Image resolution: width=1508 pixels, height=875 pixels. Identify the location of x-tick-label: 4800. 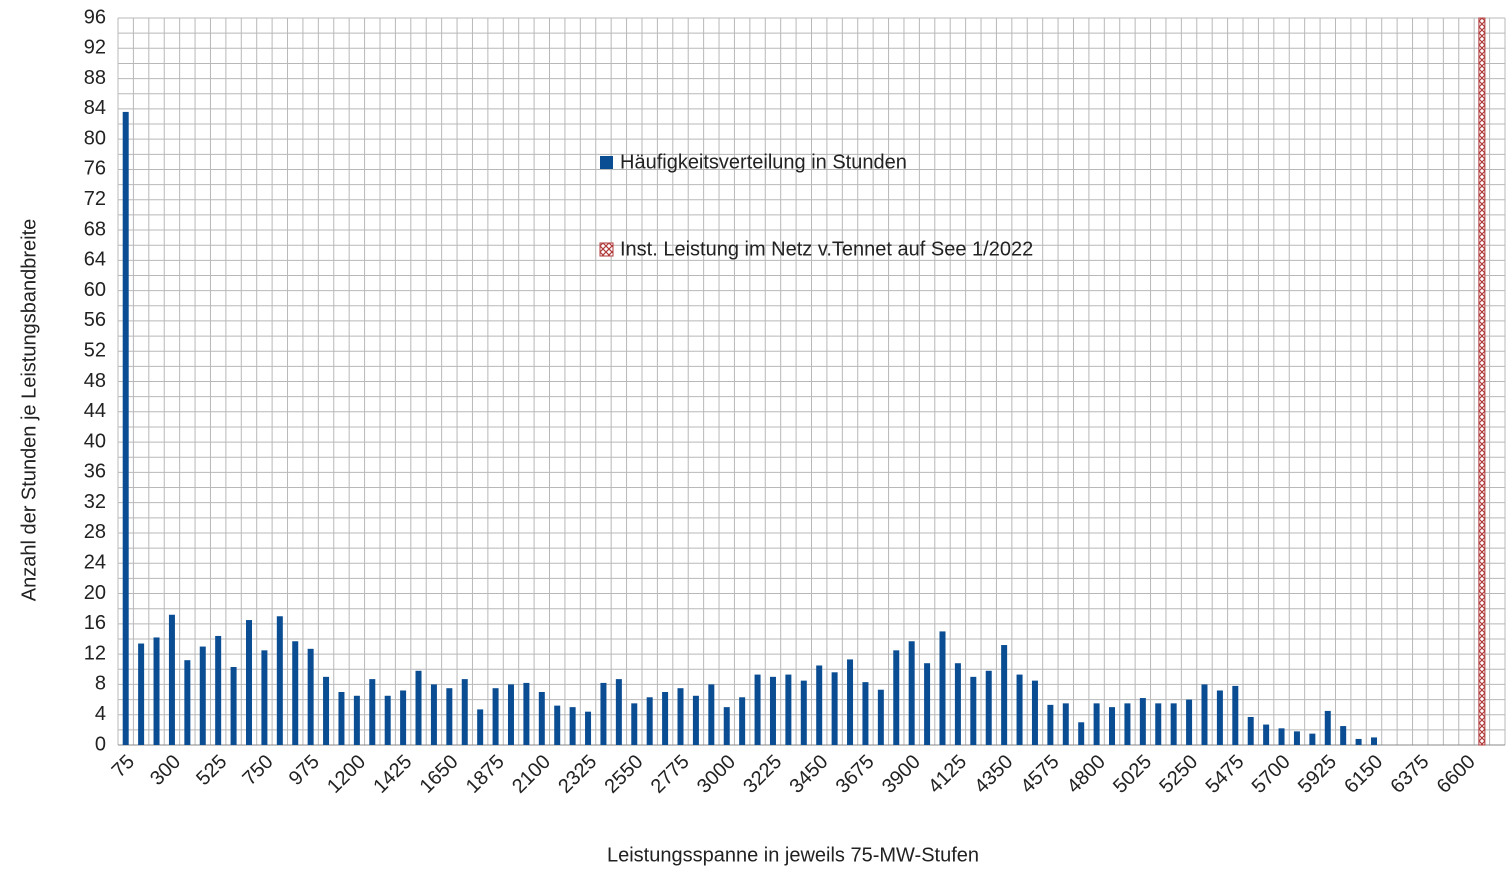
(1086, 774).